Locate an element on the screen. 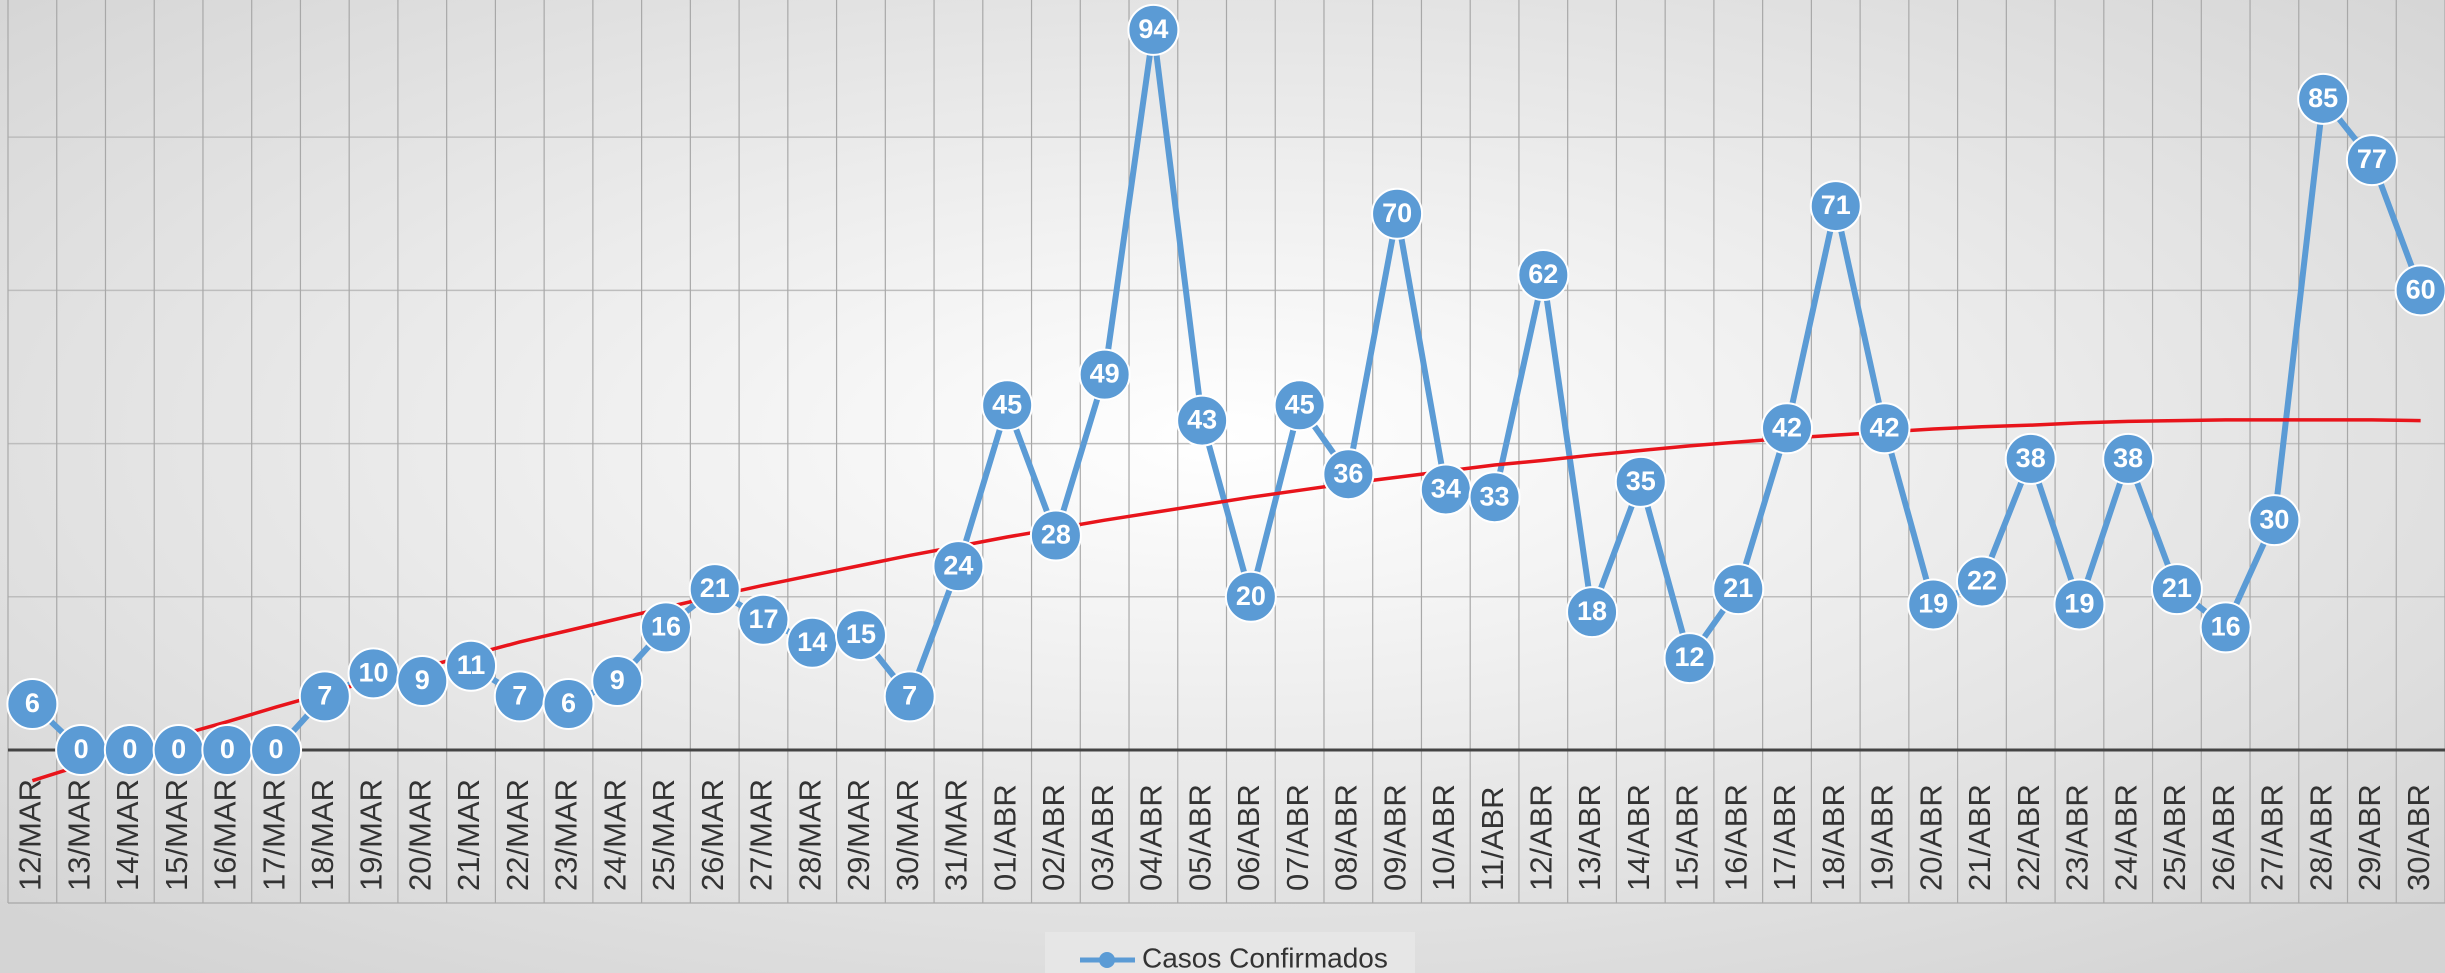 This screenshot has width=2445, height=973. x-tick-label: 13/ABR is located at coordinates (1589, 837).